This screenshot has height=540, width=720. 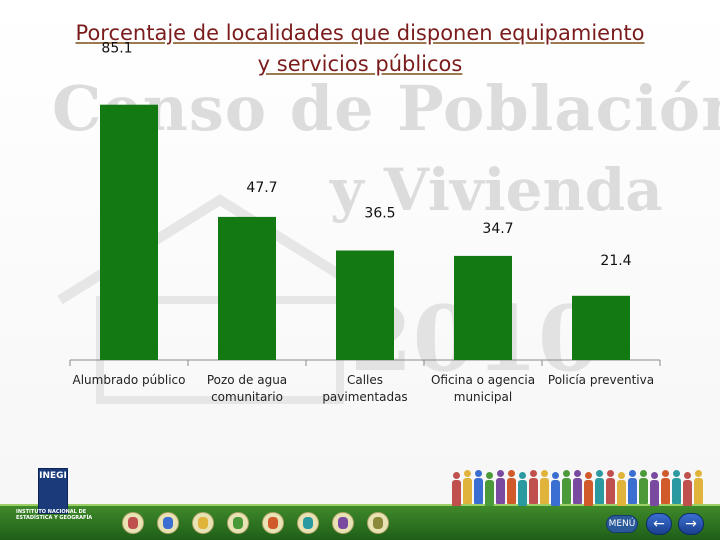 What do you see at coordinates (691, 524) in the screenshot?
I see `forward-arrow-button: →` at bounding box center [691, 524].